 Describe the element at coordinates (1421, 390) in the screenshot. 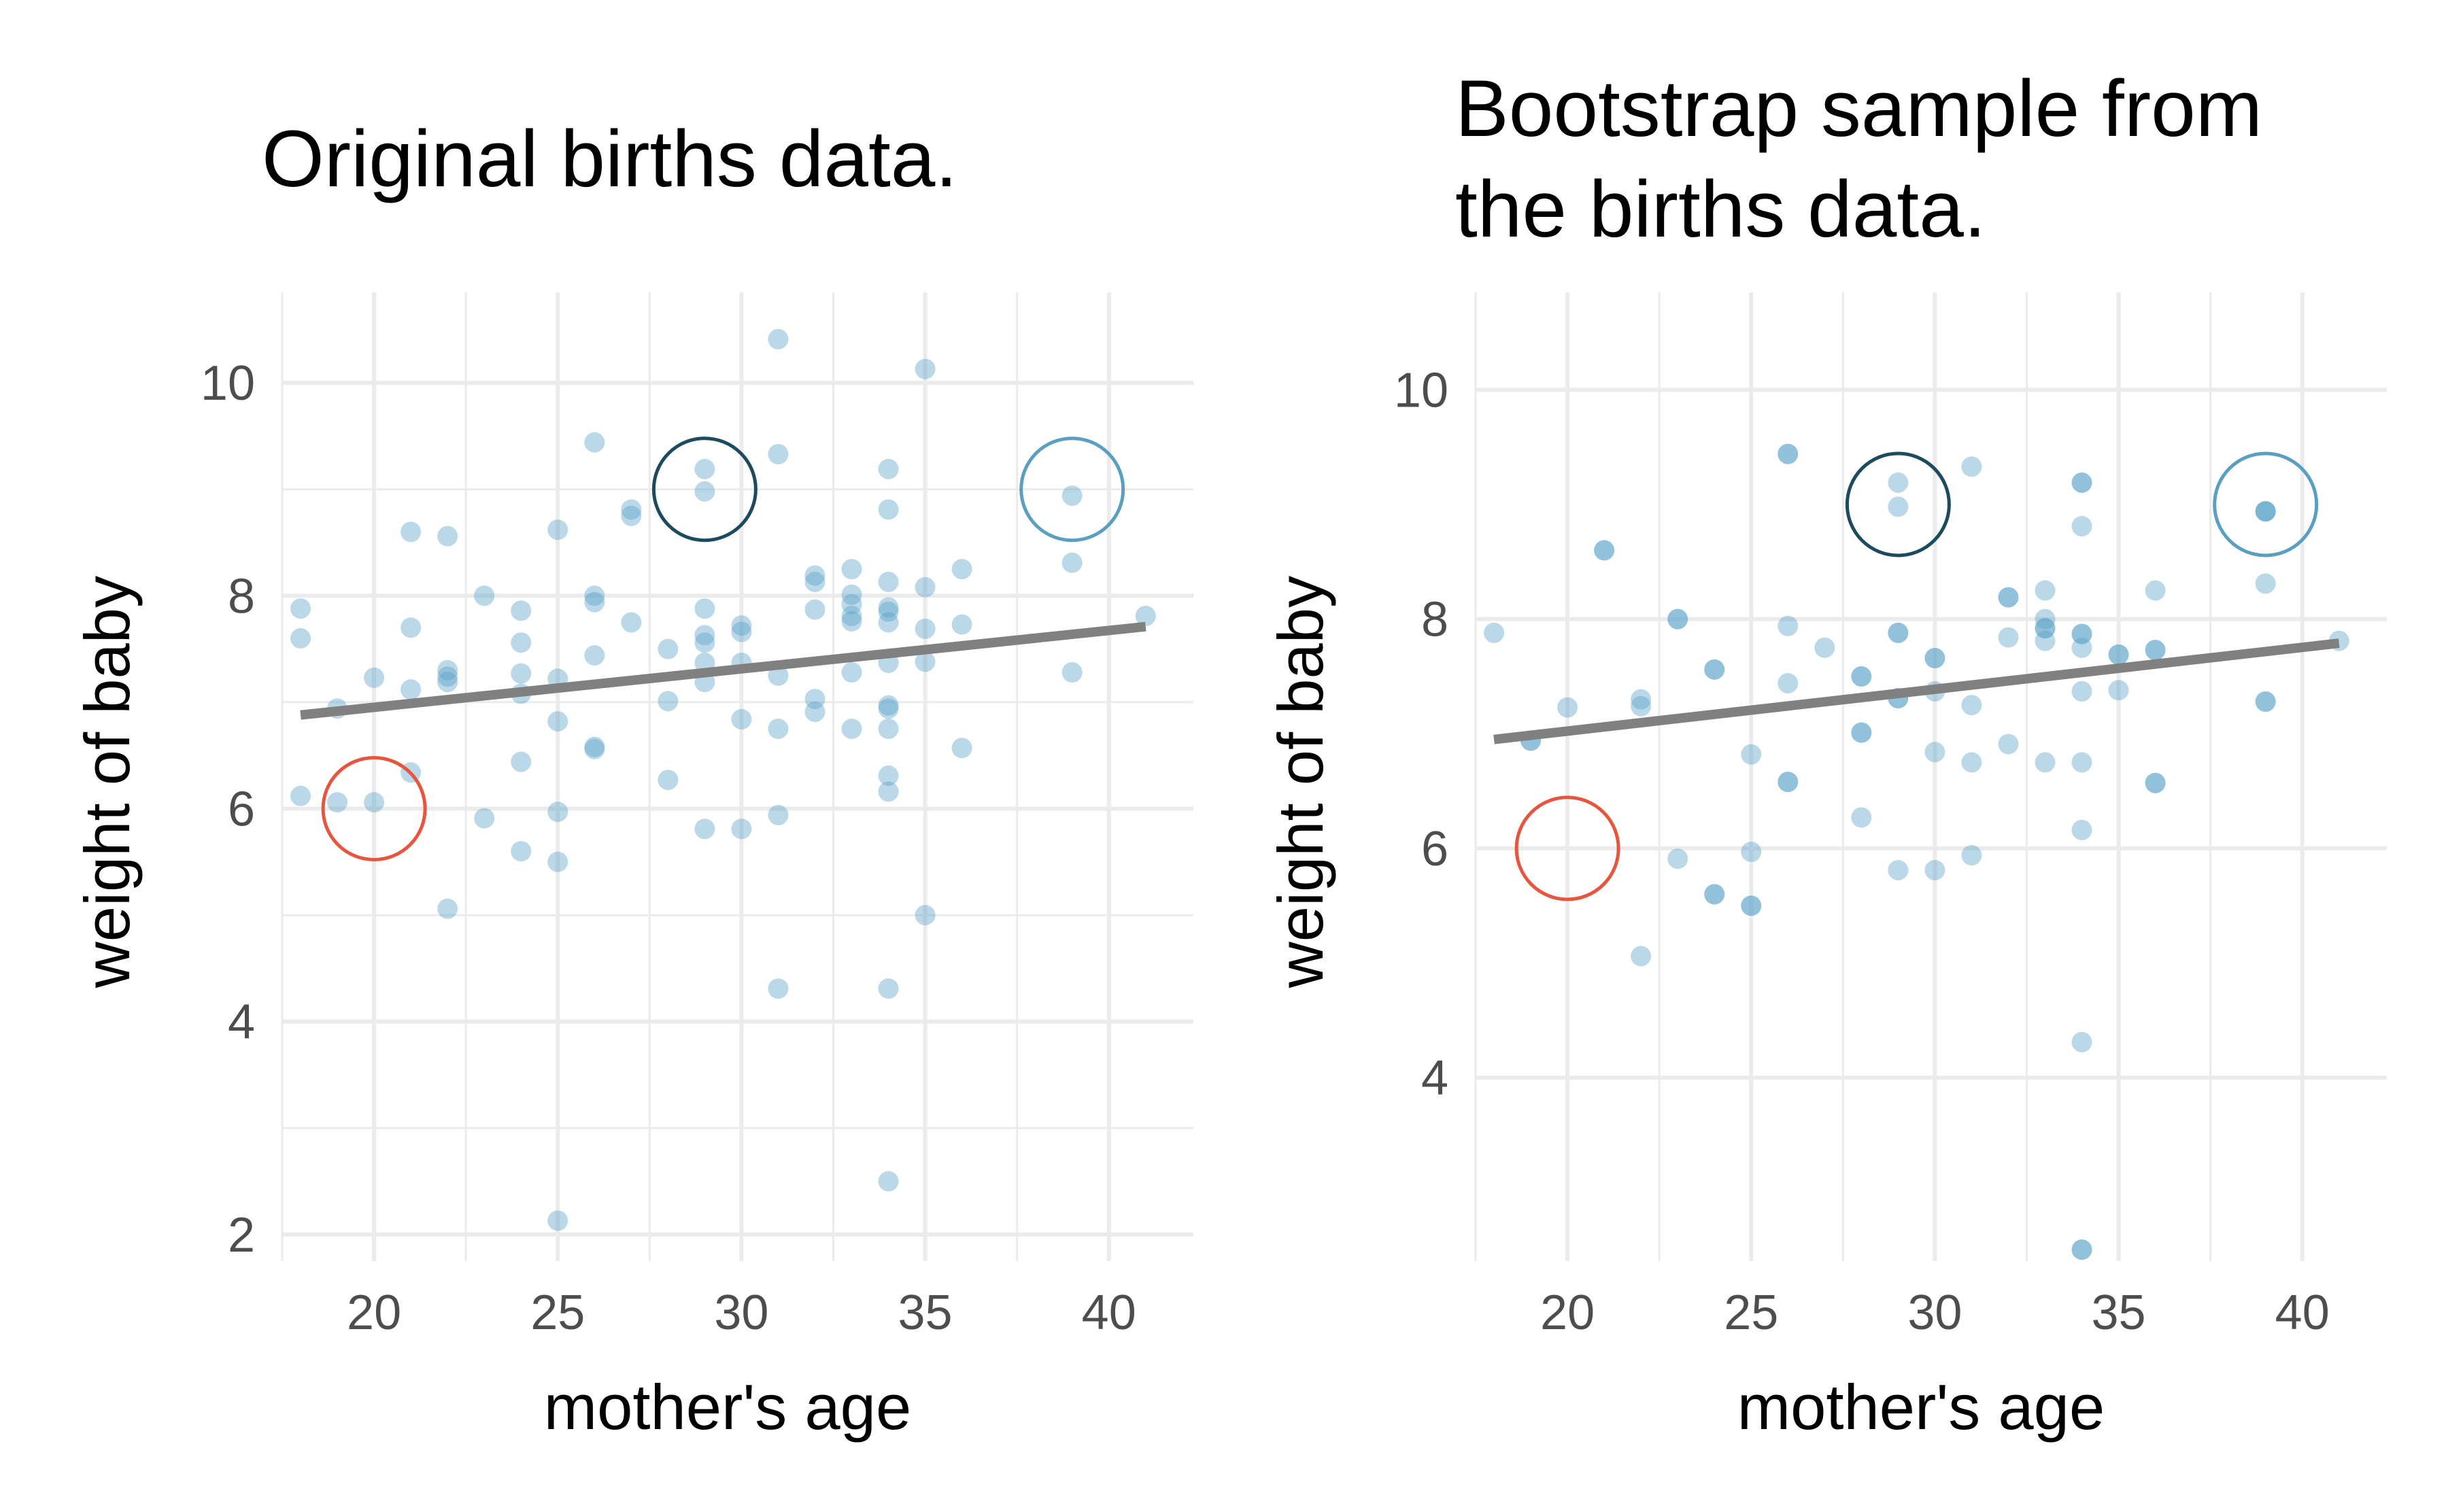

I see `y-tick-label: 10` at that location.